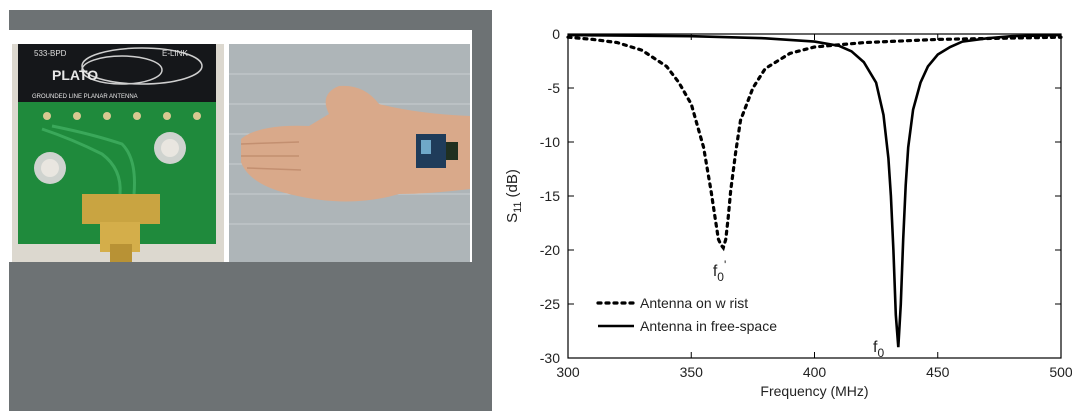 The image size is (1078, 411). I want to click on pcb-caption: GROUNDED LINE PLANAR ANTENNA, so click(85, 97).